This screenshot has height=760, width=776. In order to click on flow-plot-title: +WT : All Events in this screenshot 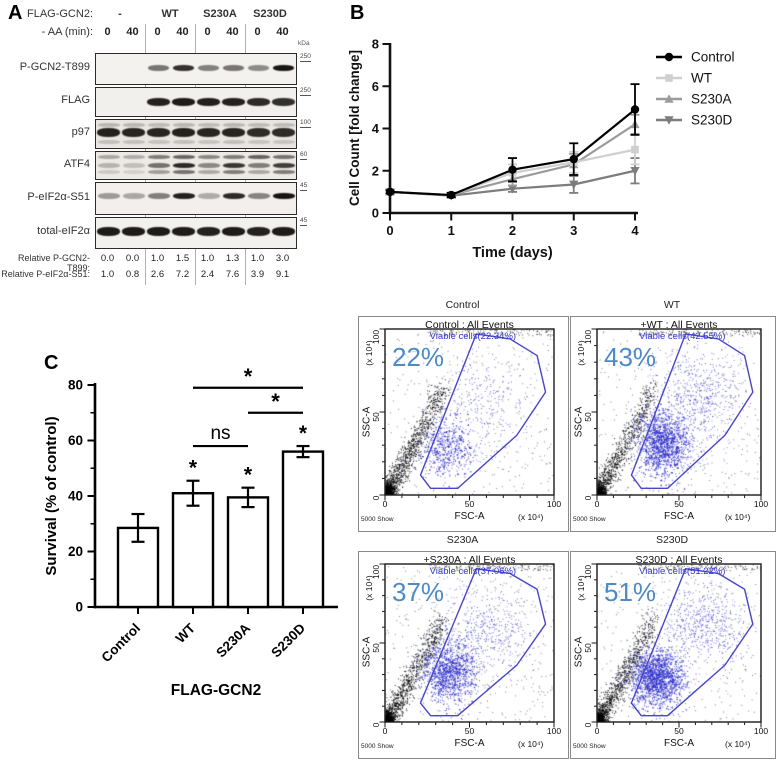, I will do `click(679, 325)`.